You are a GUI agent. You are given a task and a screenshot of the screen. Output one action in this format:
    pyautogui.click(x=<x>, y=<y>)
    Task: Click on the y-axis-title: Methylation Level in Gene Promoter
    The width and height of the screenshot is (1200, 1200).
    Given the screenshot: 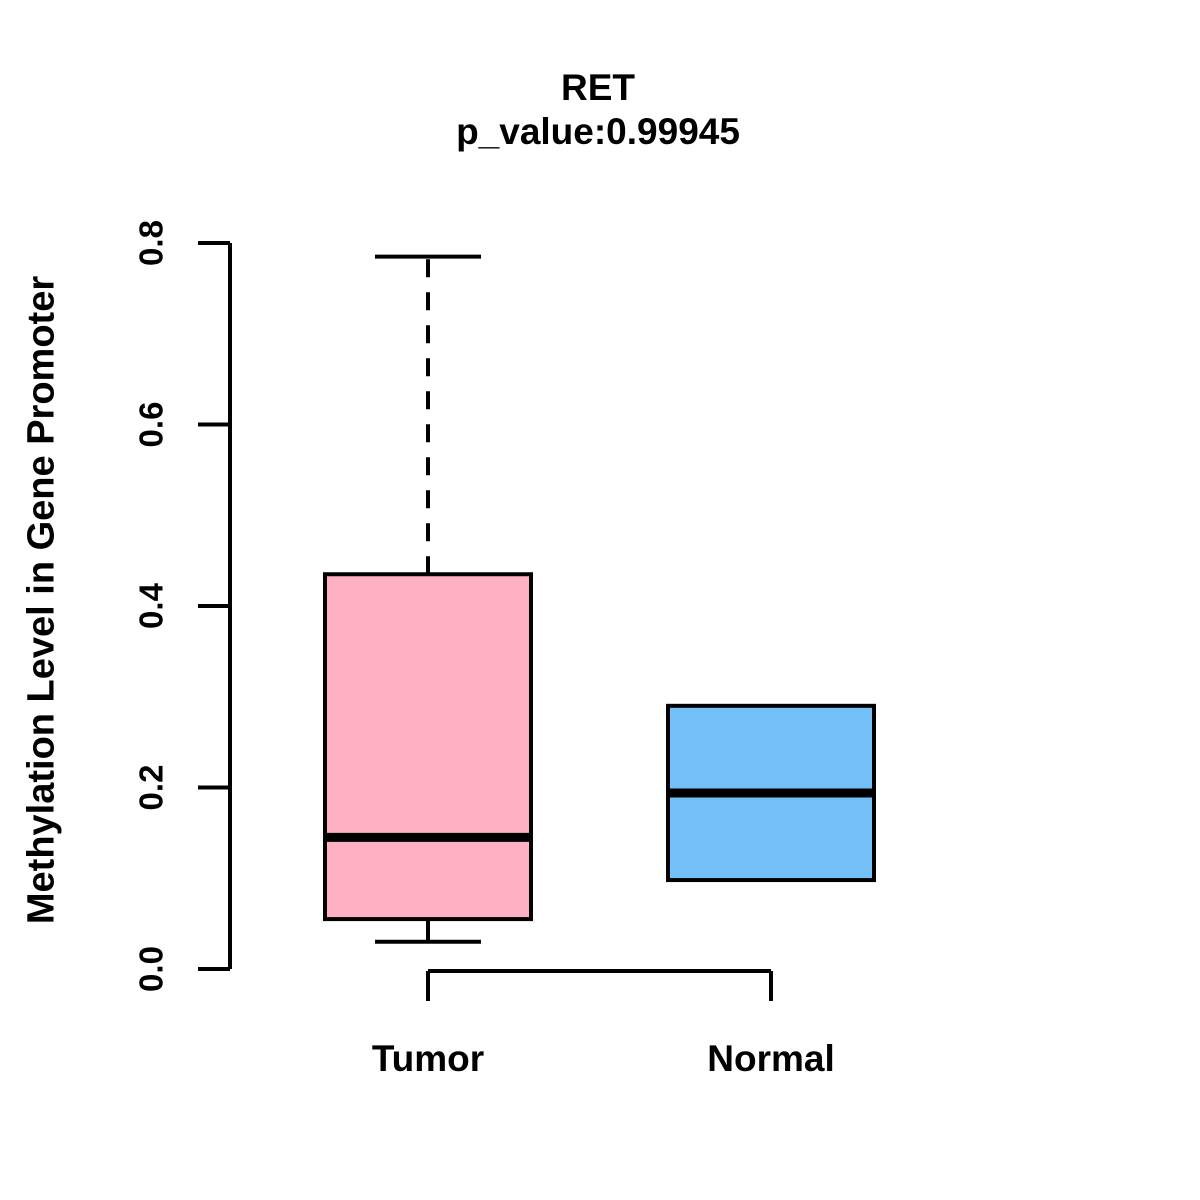 What is the action you would take?
    pyautogui.click(x=41, y=600)
    